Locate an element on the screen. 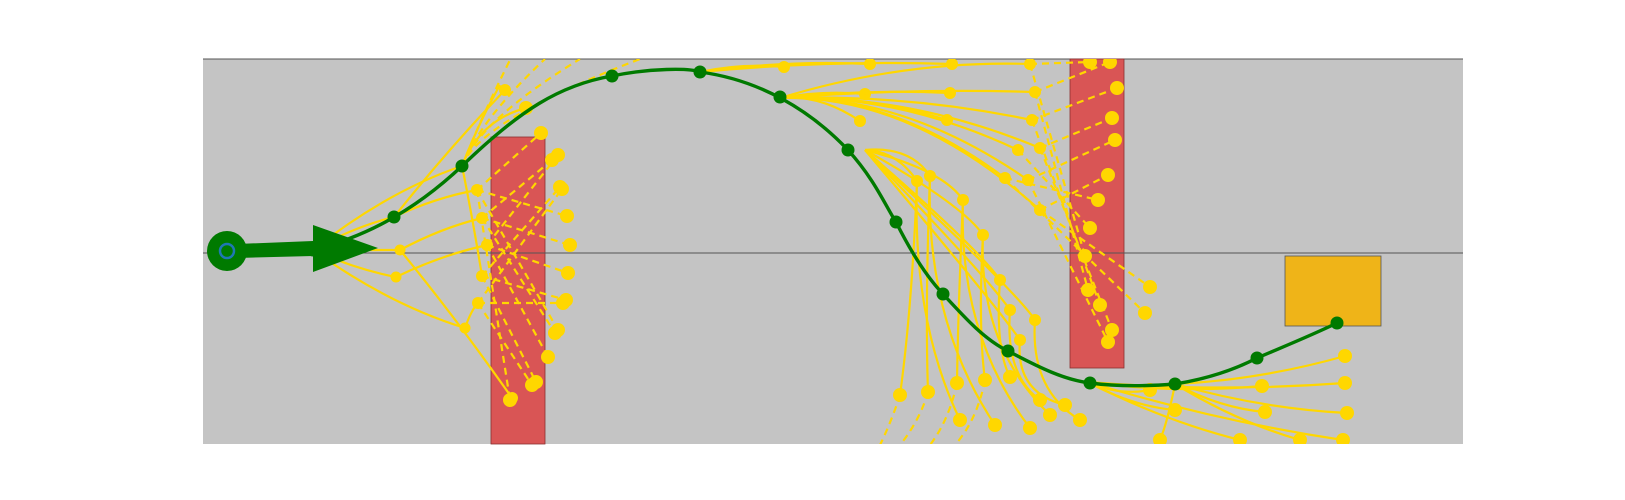 The image size is (1625, 500). heading-arrow-icon is located at coordinates (307, 248).